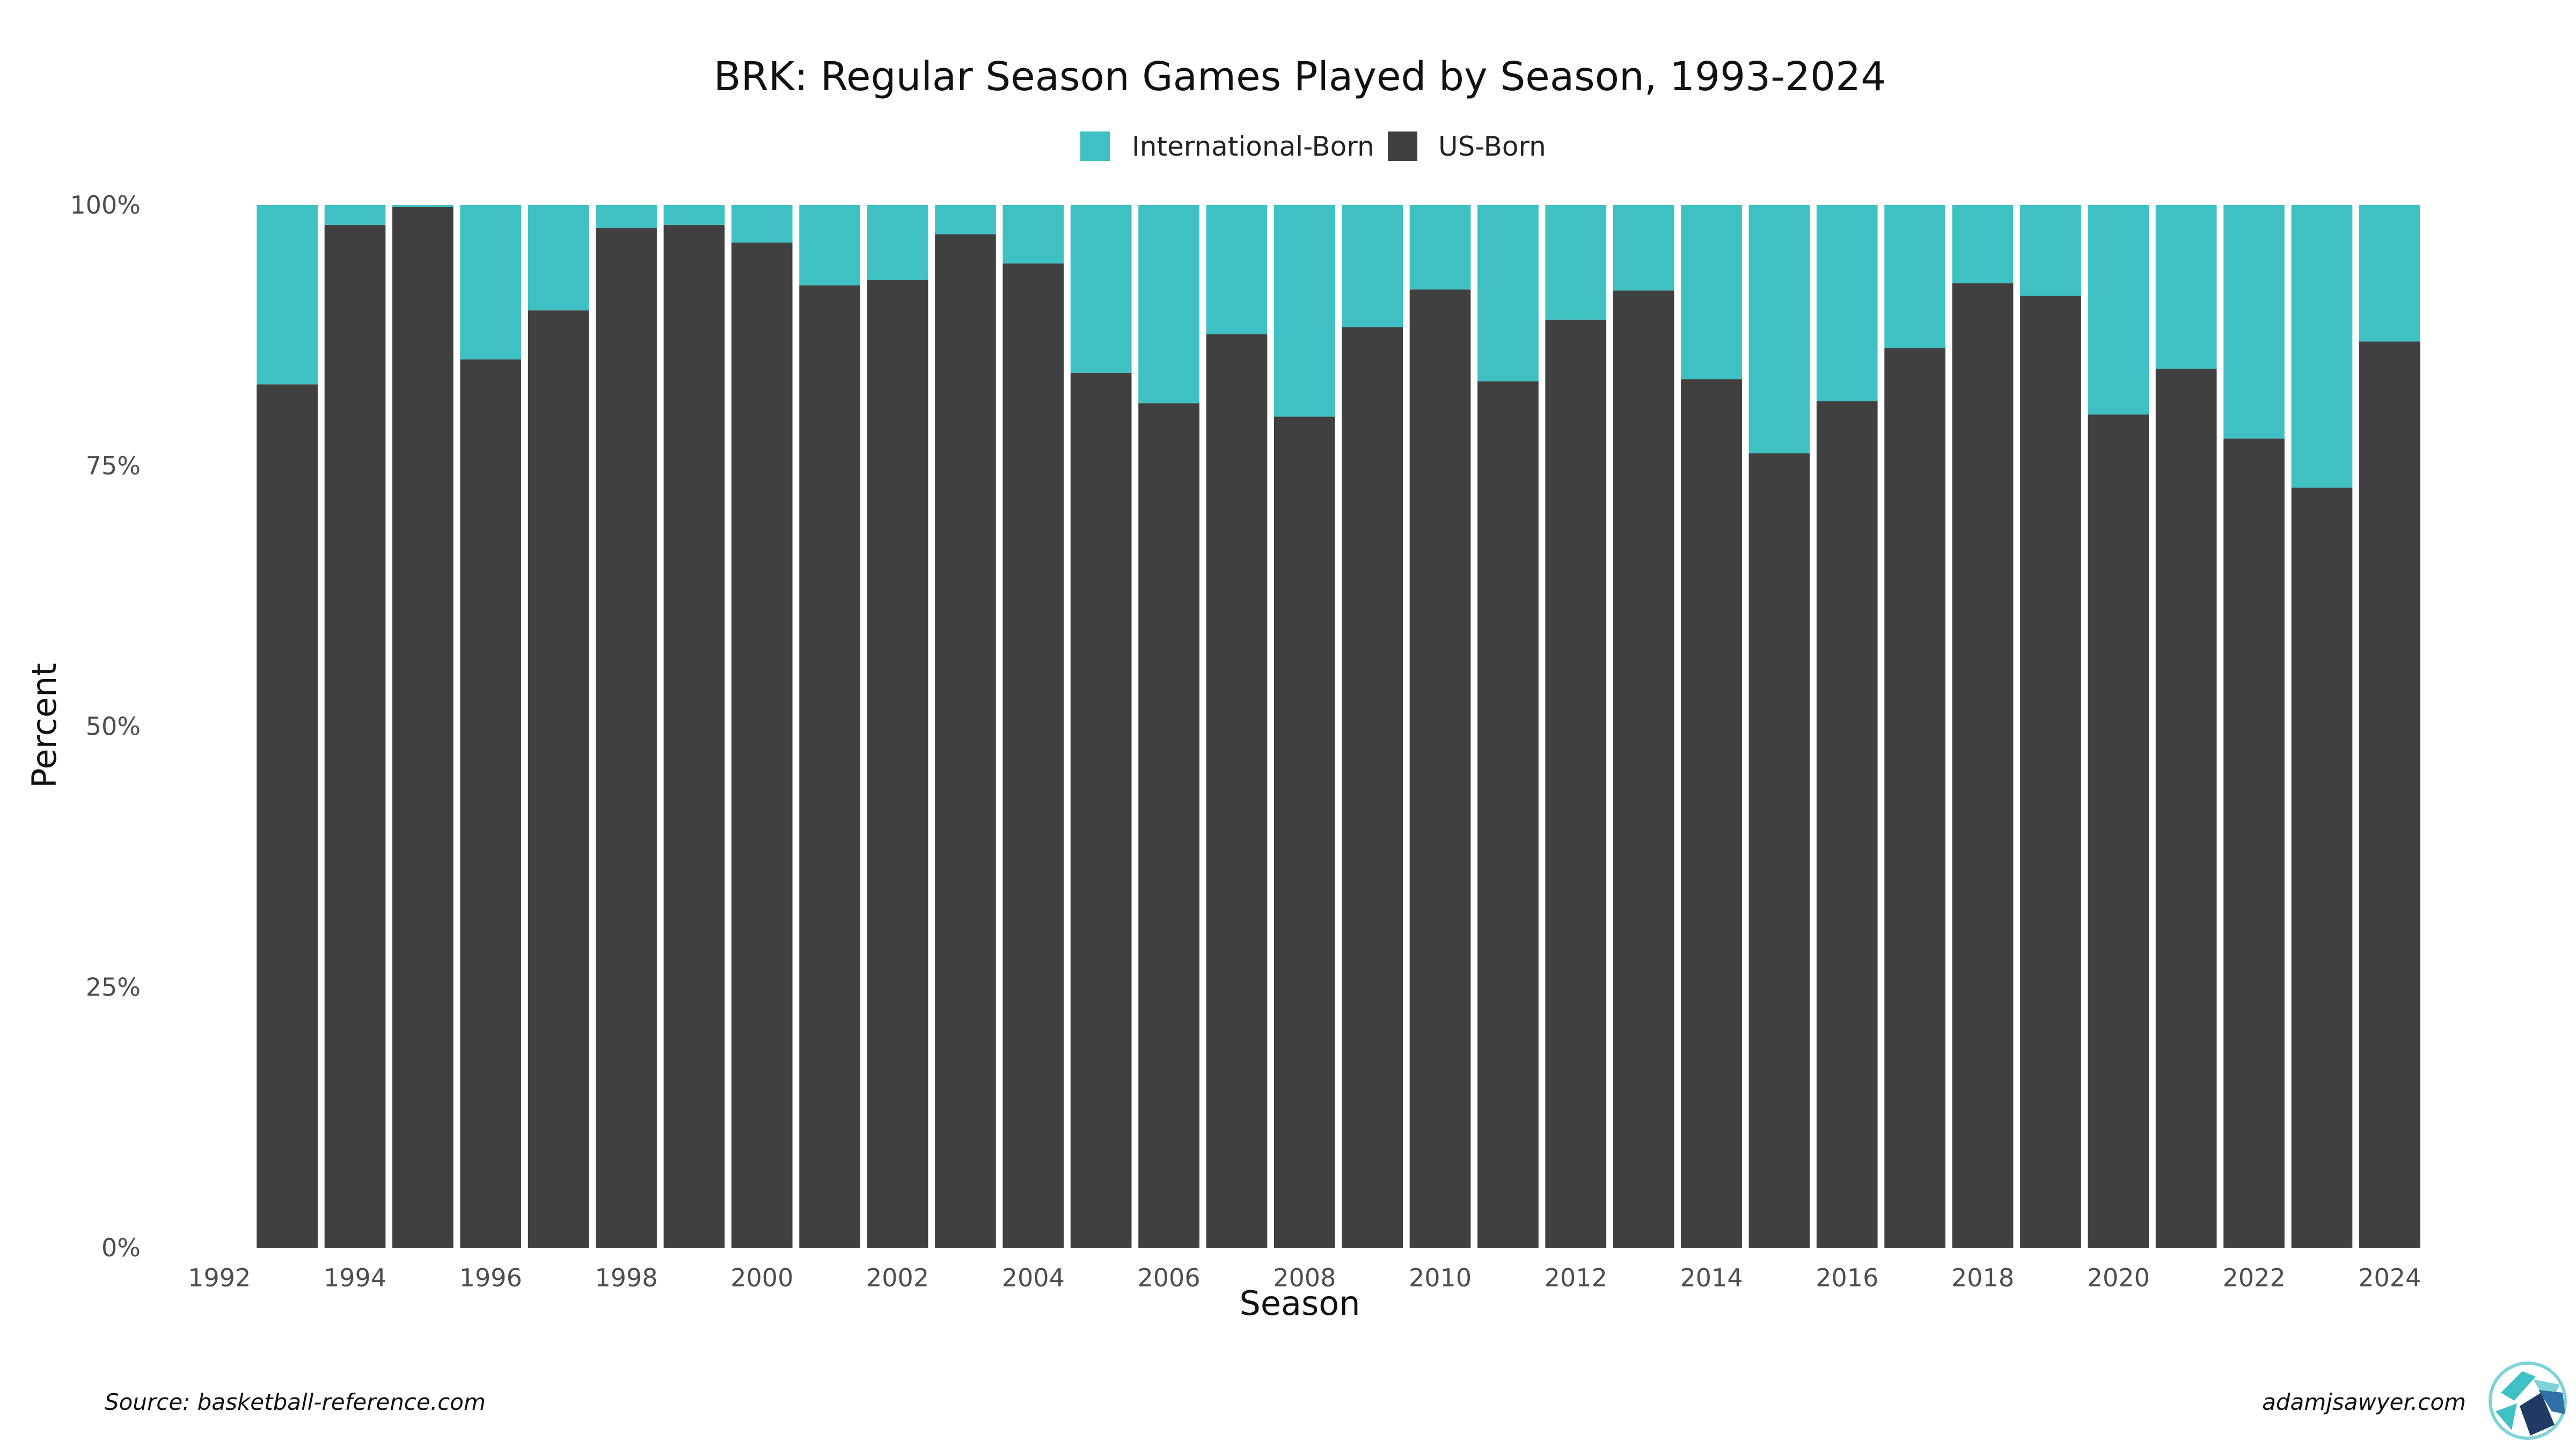 This screenshot has width=2576, height=1449. Describe the element at coordinates (355, 215) in the screenshot. I see `bar-international-born-1994` at that location.